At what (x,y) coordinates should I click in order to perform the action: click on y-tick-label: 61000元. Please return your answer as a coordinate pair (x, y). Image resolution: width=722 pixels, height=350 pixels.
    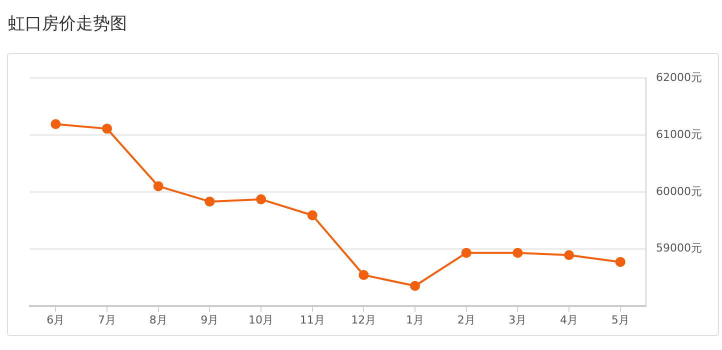
    Looking at the image, I should click on (679, 134).